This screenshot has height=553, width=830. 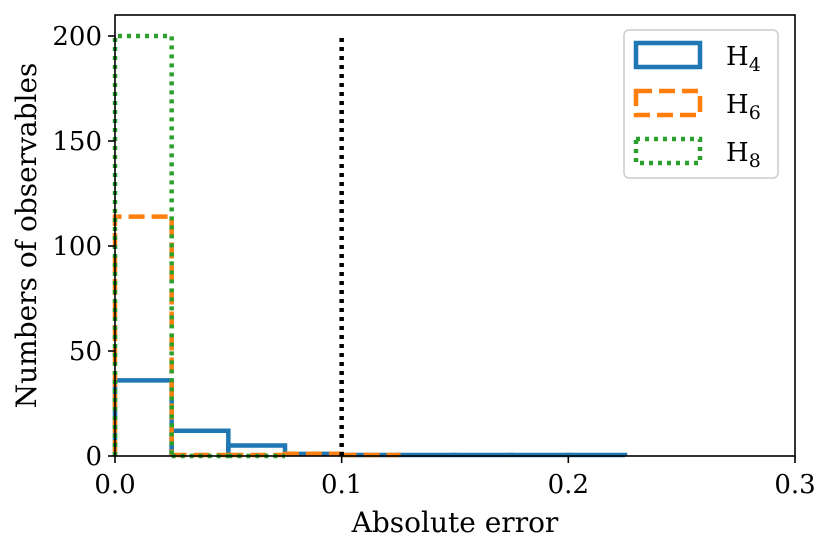 I want to click on y-tick-label: 100, so click(x=77, y=247).